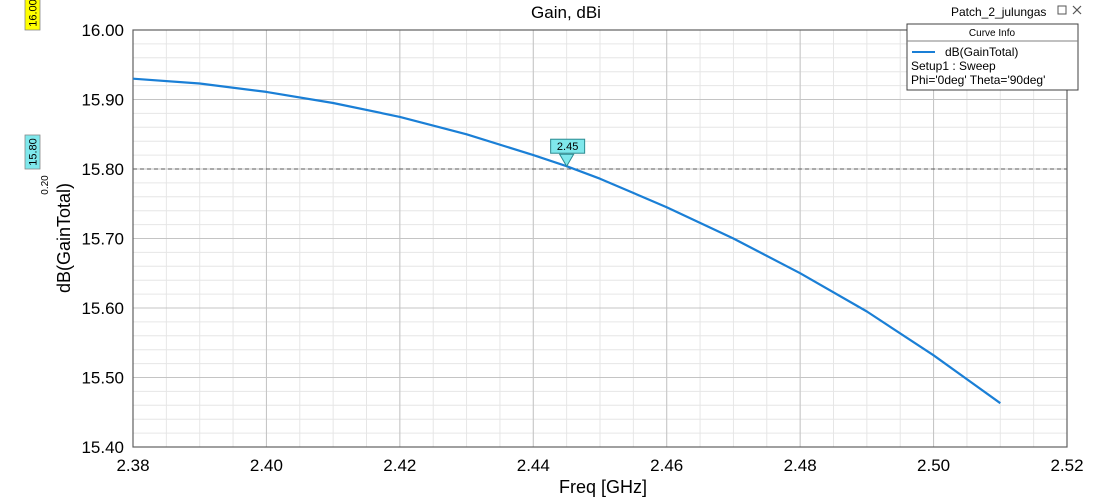 This screenshot has width=1096, height=497. Describe the element at coordinates (102, 378) in the screenshot. I see `y-tick-label: 15.50` at that location.